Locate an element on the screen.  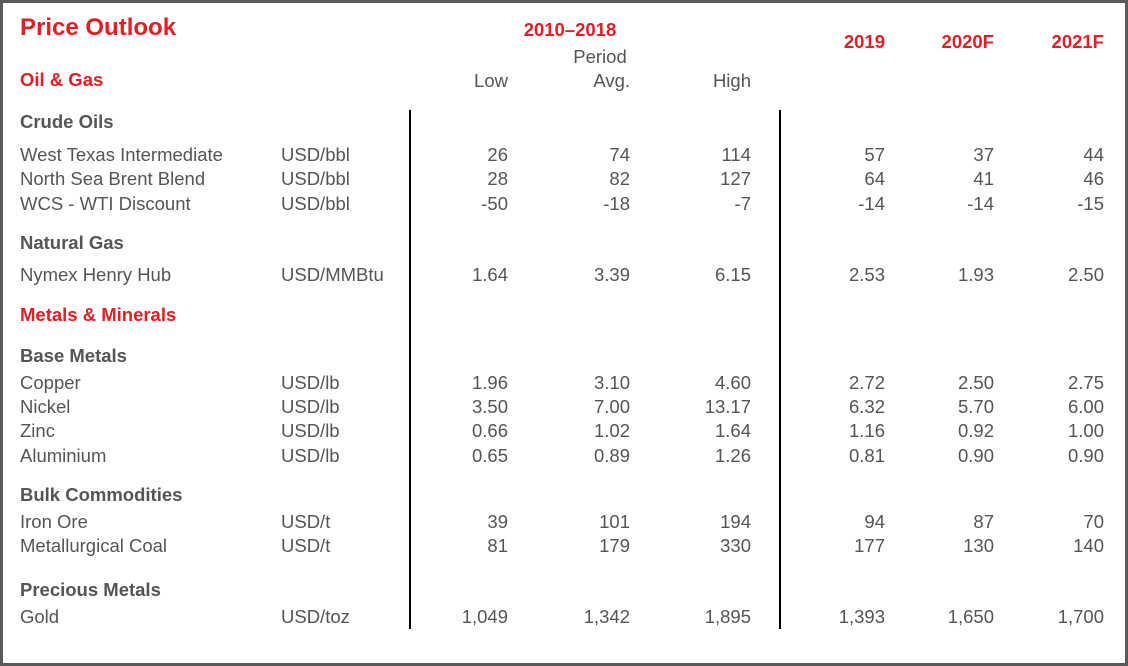
value-cell: 1.26 is located at coordinates (732, 455).